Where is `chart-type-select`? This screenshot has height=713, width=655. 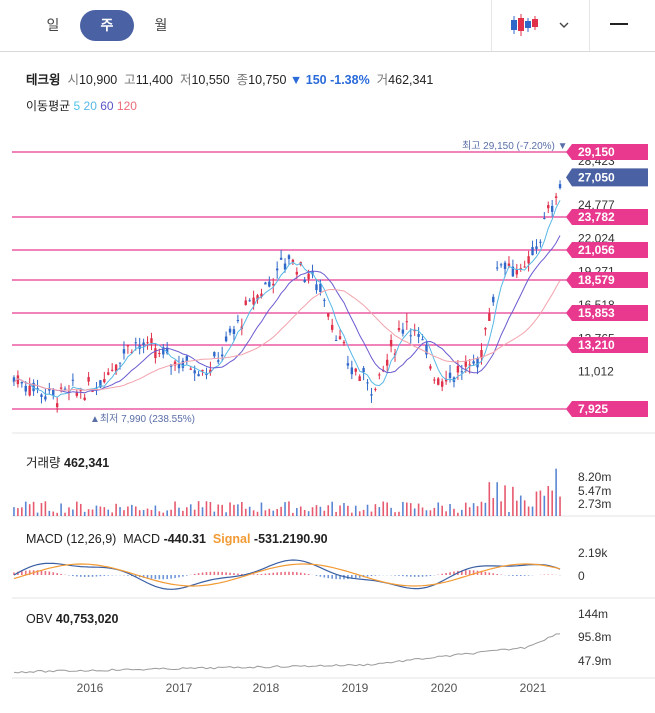 chart-type-select is located at coordinates (541, 25).